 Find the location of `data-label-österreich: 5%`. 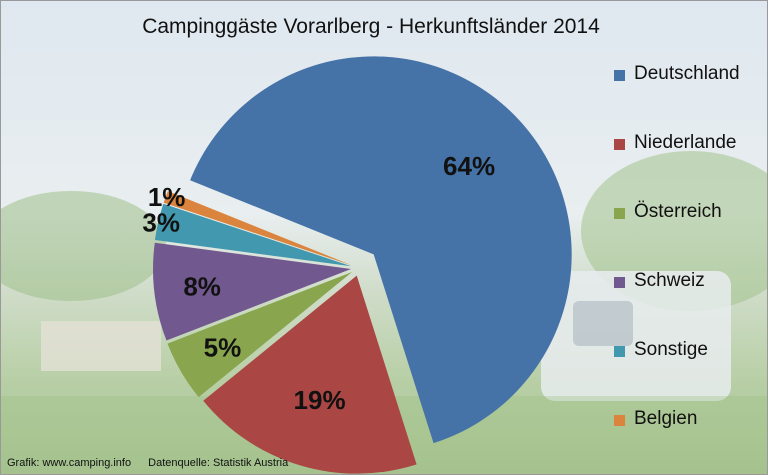

data-label-österreich: 5% is located at coordinates (223, 347).